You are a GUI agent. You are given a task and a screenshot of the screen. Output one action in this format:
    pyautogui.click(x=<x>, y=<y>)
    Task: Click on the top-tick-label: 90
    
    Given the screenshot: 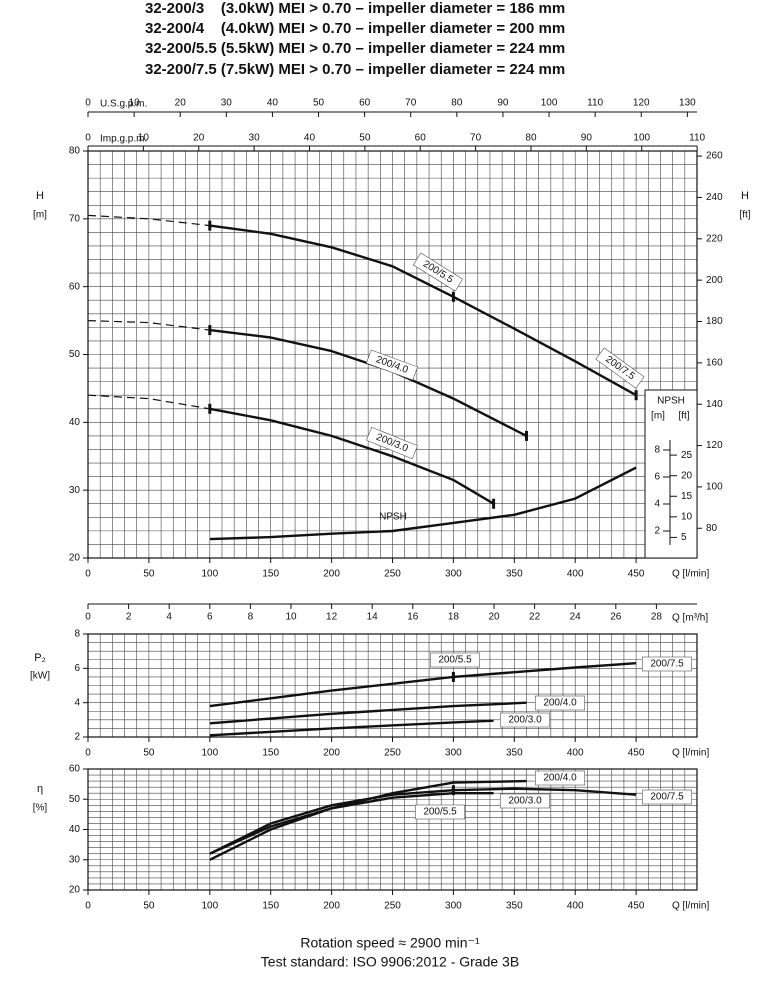 What is the action you would take?
    pyautogui.click(x=587, y=138)
    